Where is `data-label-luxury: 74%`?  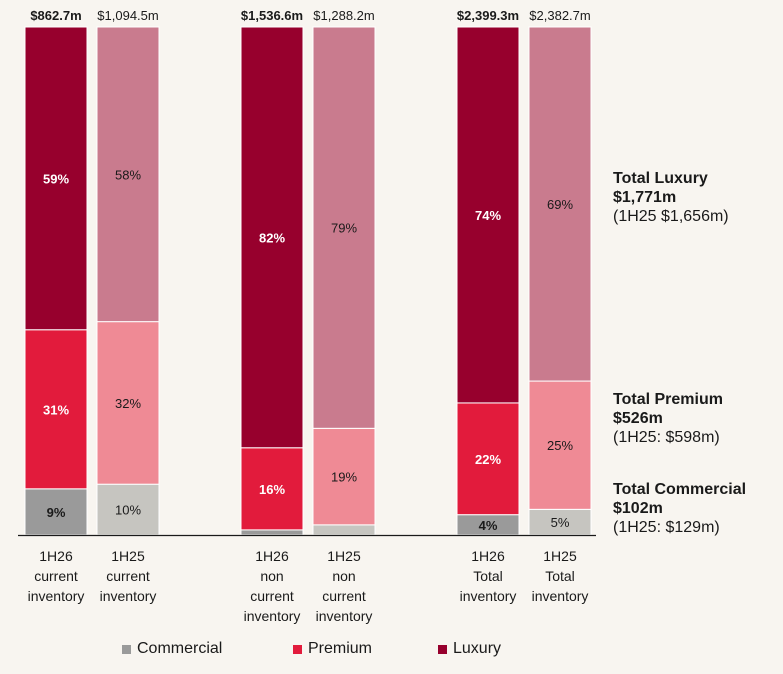
data-label-luxury: 74% is located at coordinates (488, 215).